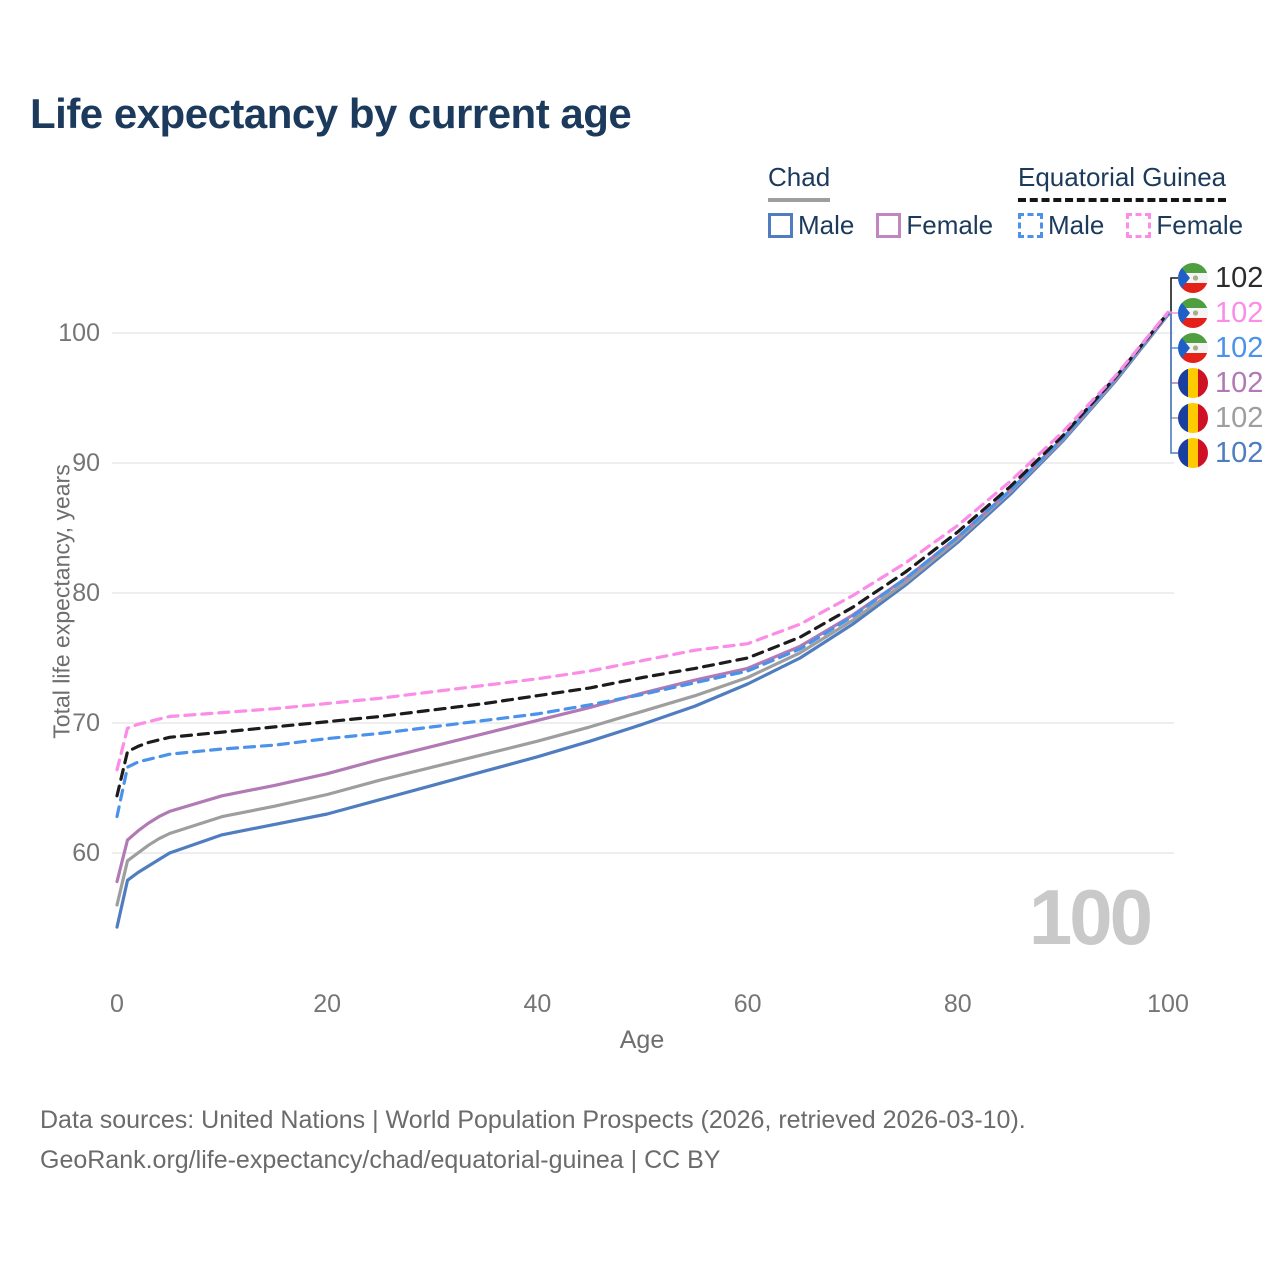 This screenshot has width=1280, height=1280. I want to click on legend-eqg-title: Equatorial Guinea, so click(1122, 182).